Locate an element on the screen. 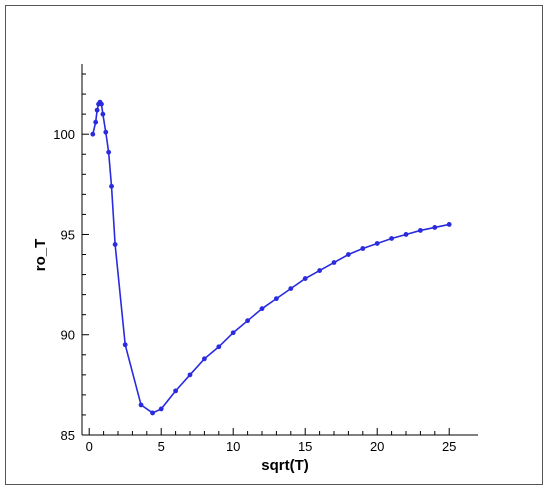 The image size is (550, 492). x-tick-label: 25 is located at coordinates (449, 446).